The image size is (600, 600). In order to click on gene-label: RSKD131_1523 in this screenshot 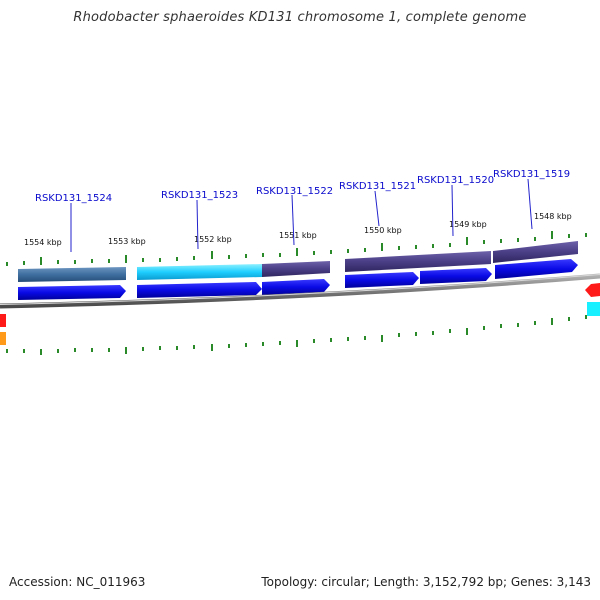, I will do `click(199, 195)`.